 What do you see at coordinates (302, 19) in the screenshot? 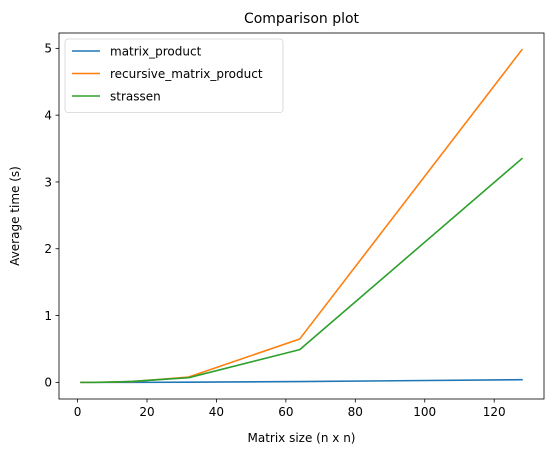
I see `chart-title: Comparison plot` at bounding box center [302, 19].